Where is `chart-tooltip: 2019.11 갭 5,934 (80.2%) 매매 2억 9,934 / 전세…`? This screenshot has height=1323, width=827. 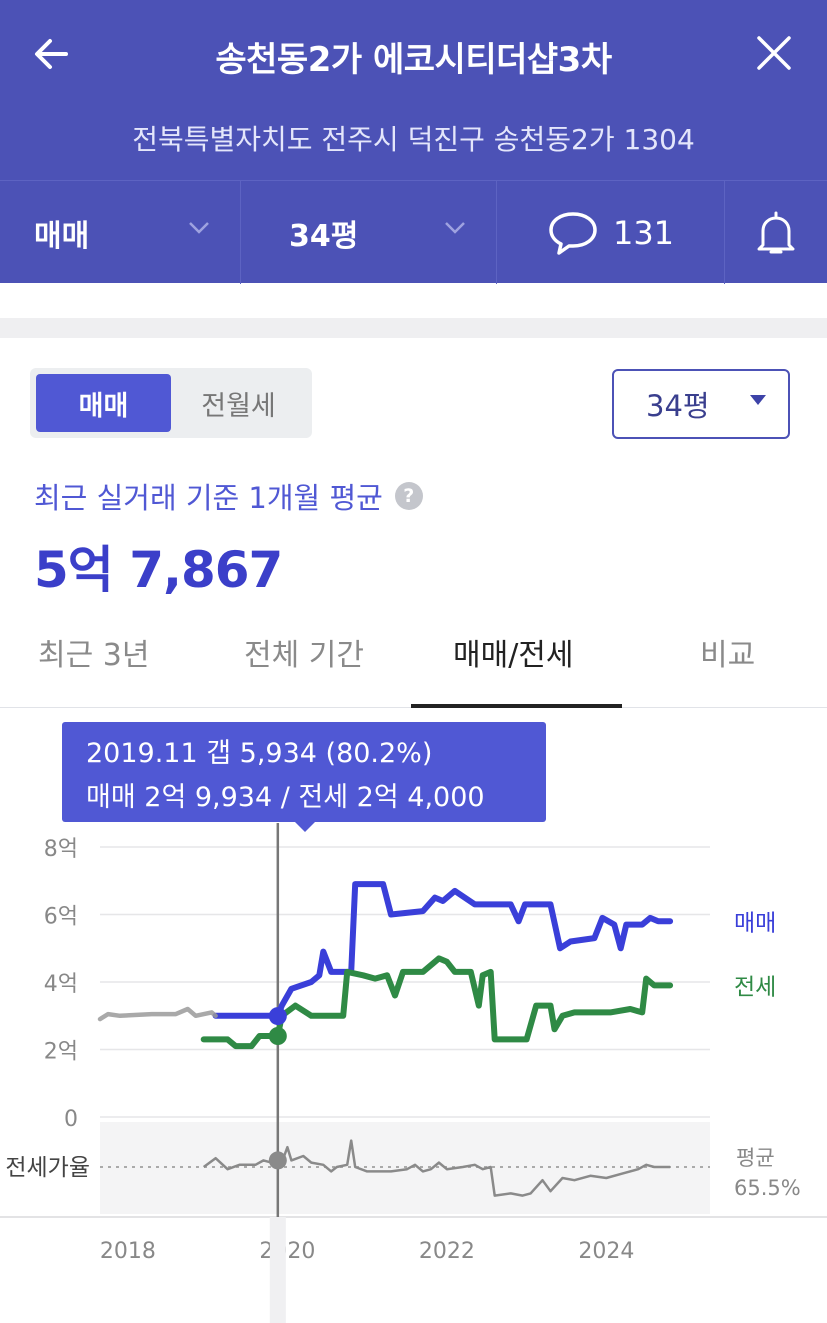
chart-tooltip: 2019.11 갭 5,934 (80.2%) 매매 2억 9,934 / 전세… is located at coordinates (304, 772).